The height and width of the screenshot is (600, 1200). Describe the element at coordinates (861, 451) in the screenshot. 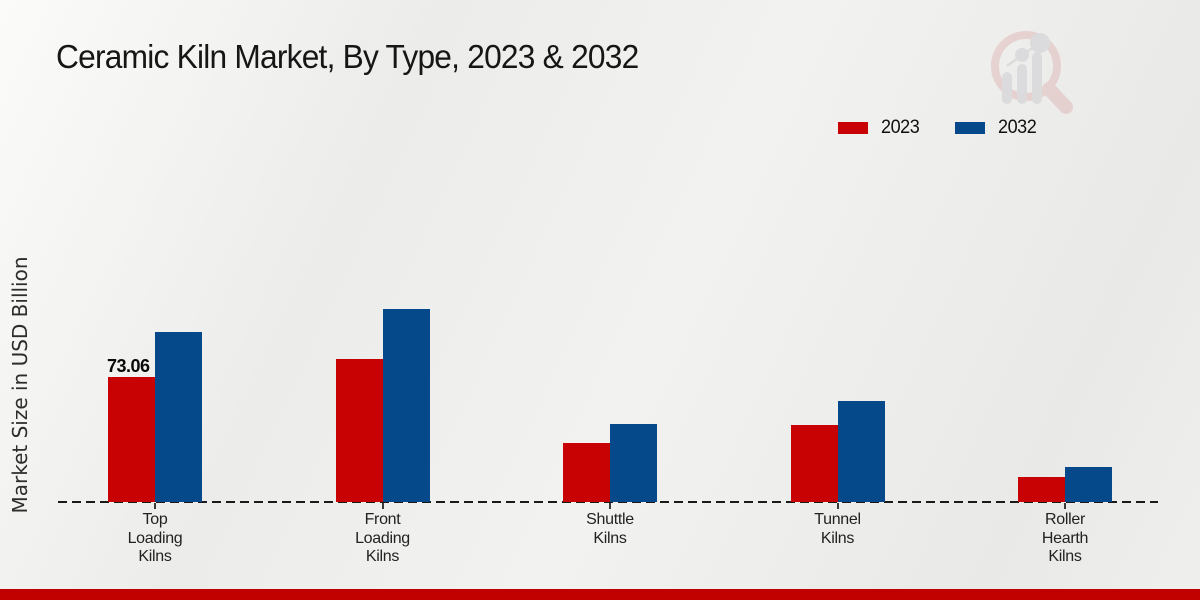

I see `bar-2032-tunnel-kilns` at that location.